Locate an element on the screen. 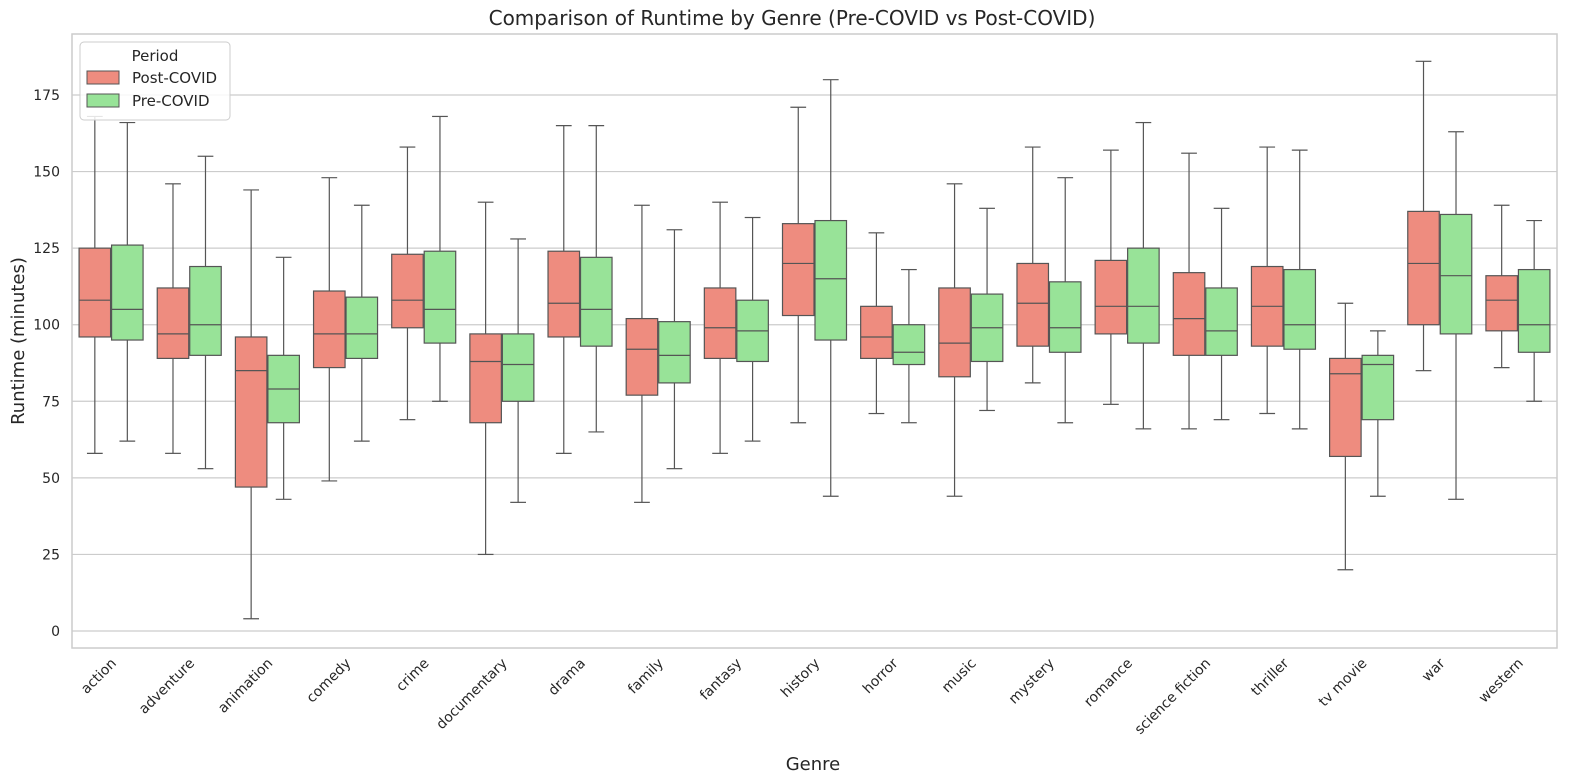 The image size is (1584, 784). box-music-pre-covid is located at coordinates (987, 309).